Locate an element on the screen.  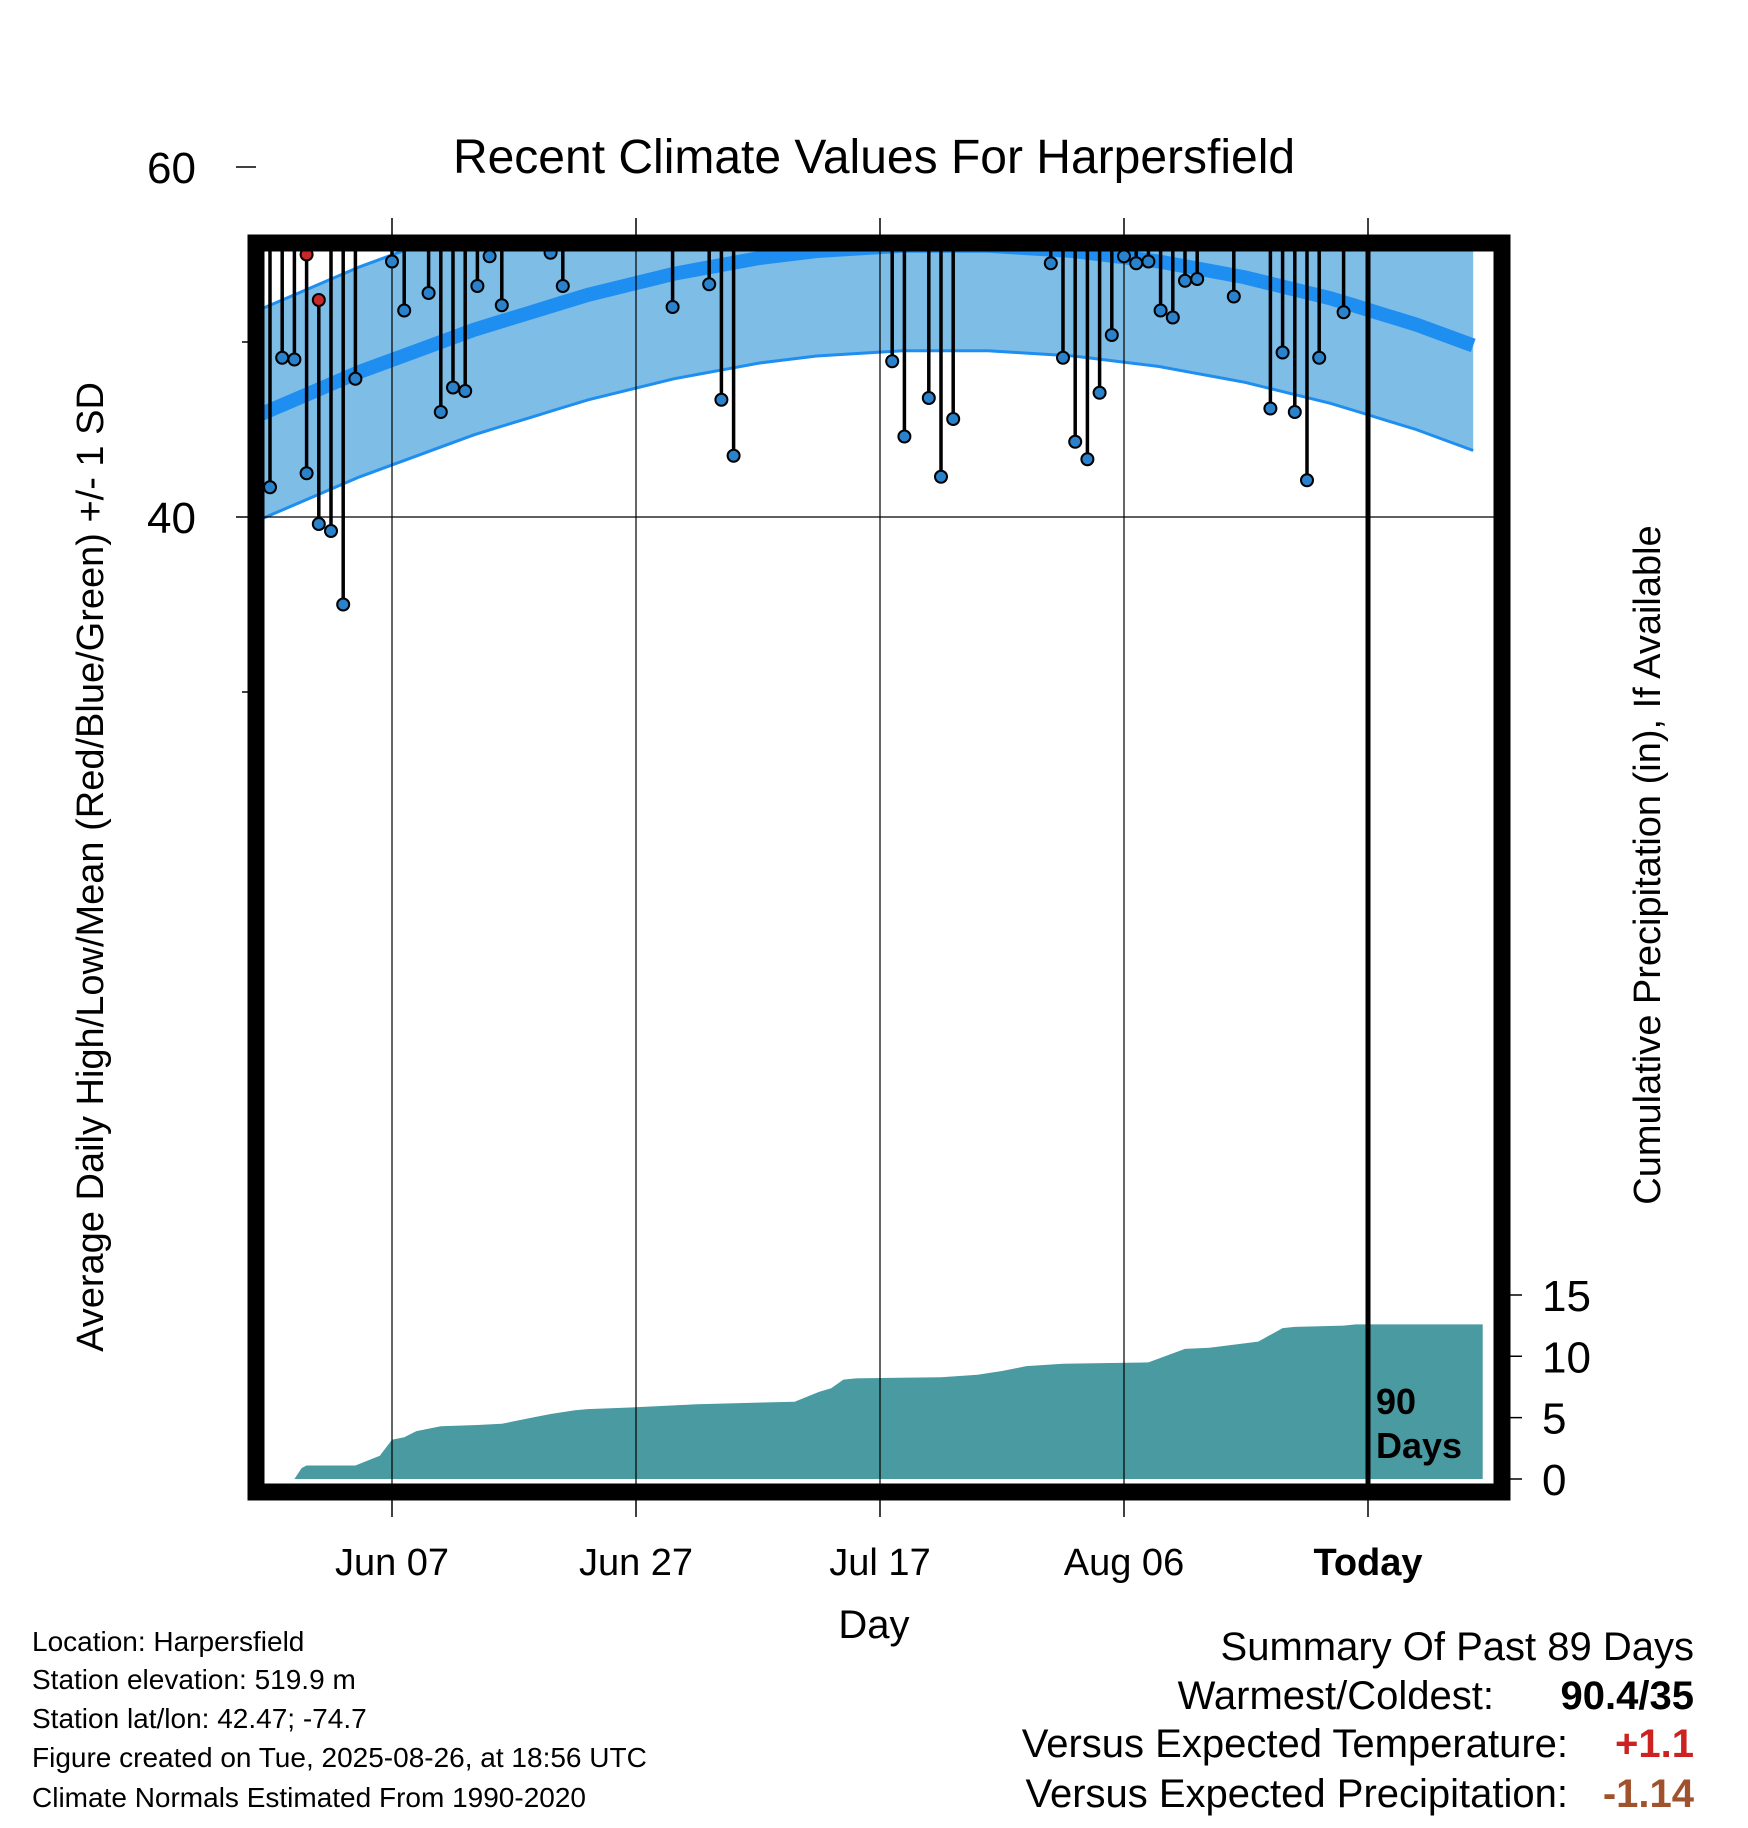
summary-heading: Summary Of Past 89 Days is located at coordinates (1457, 1647).